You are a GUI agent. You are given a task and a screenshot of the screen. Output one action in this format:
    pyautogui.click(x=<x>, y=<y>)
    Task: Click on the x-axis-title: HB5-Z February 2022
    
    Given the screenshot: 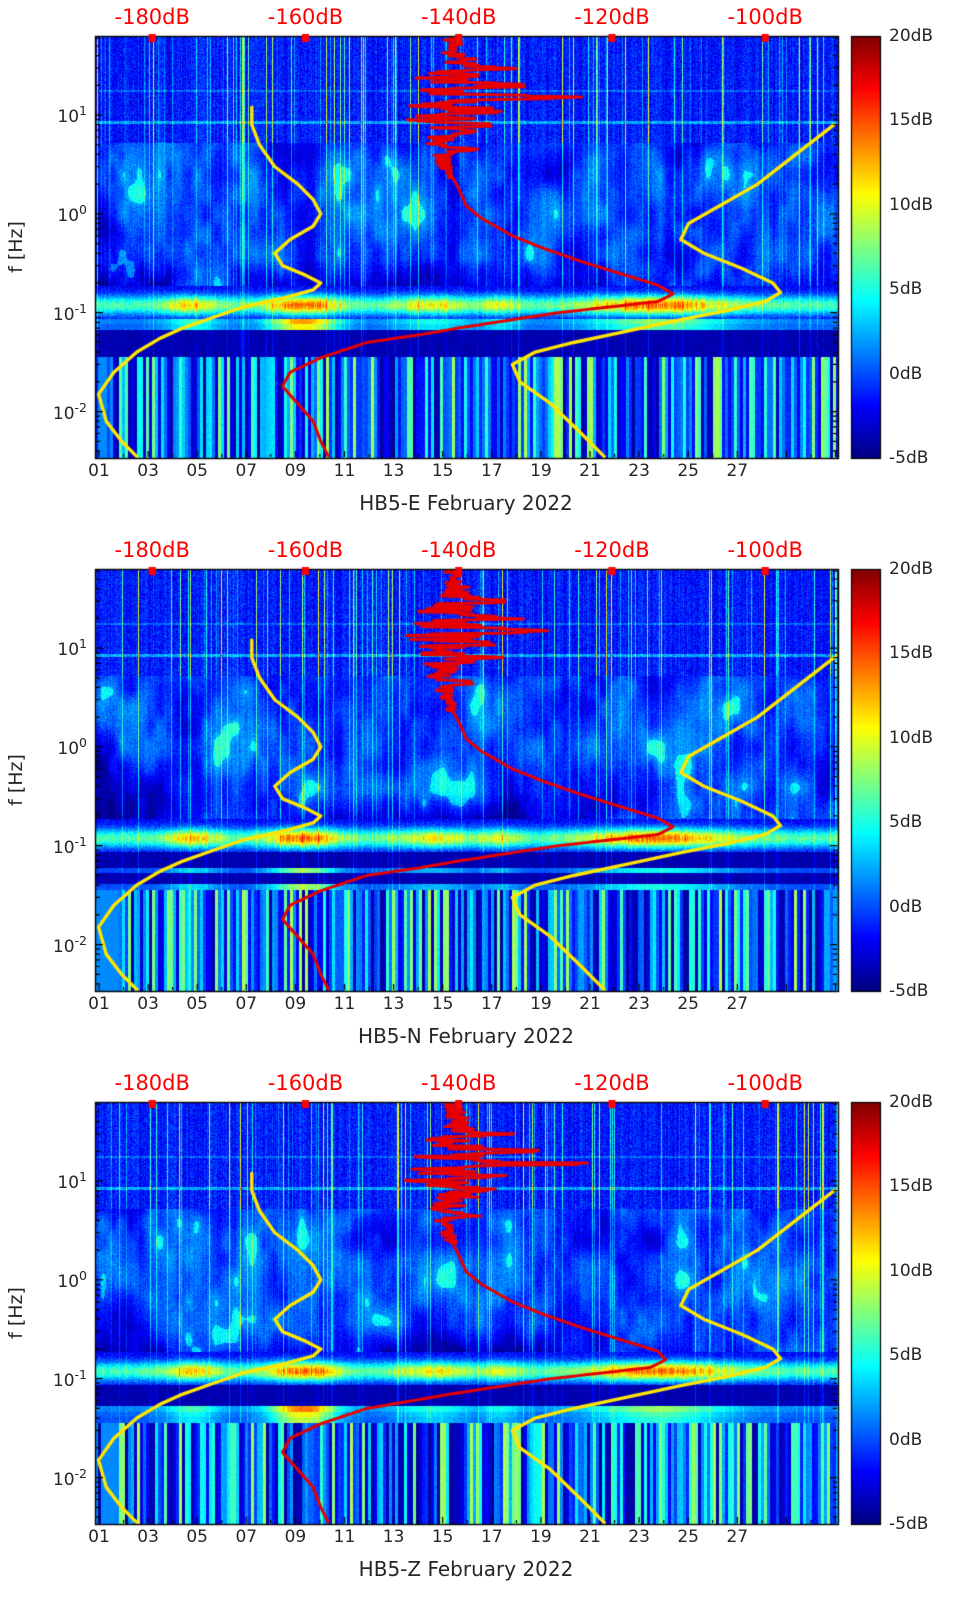 What is the action you would take?
    pyautogui.click(x=466, y=1569)
    